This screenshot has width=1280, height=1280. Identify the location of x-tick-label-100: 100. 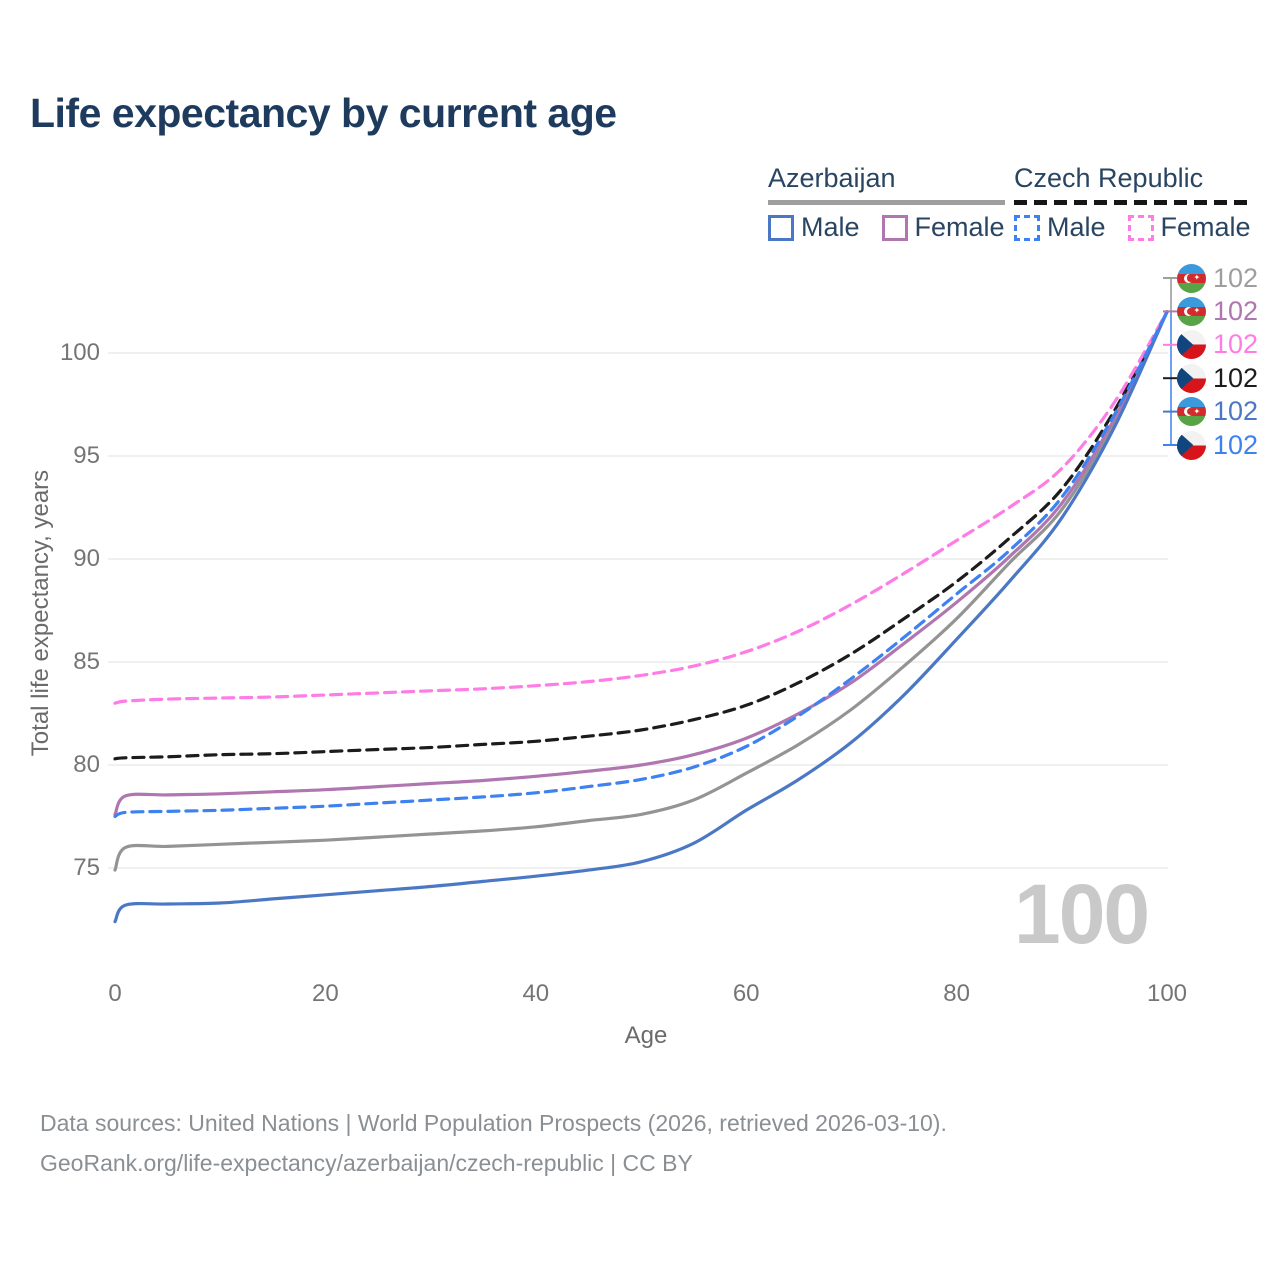
(1167, 993).